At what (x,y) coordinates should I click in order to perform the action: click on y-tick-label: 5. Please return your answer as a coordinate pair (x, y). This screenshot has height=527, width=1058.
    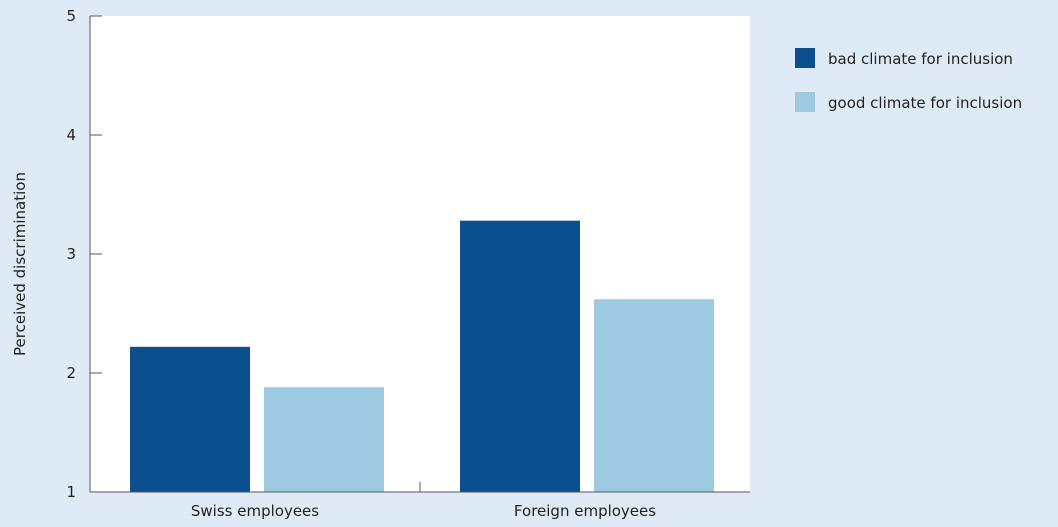
    Looking at the image, I should click on (71, 16).